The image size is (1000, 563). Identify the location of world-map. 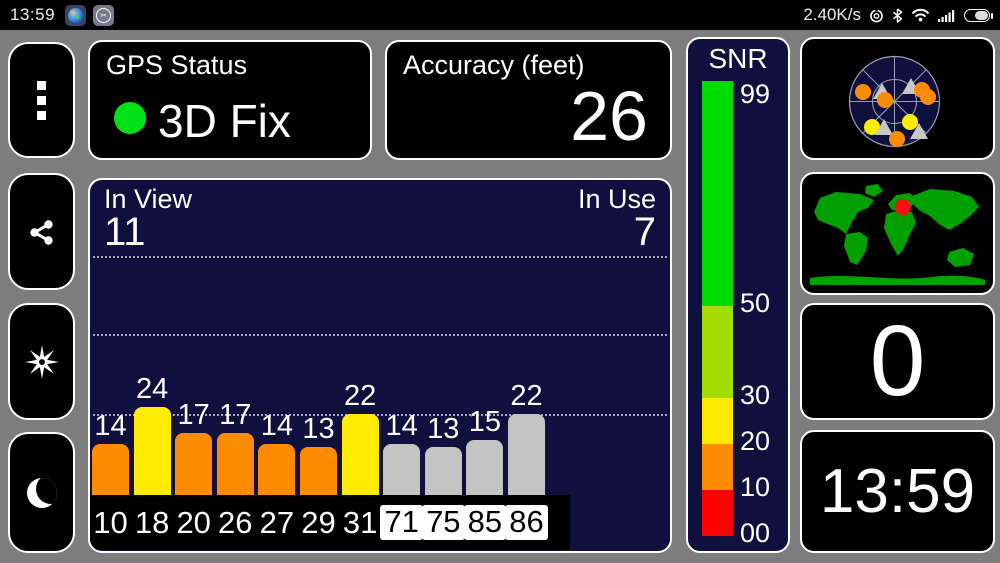
(897, 234).